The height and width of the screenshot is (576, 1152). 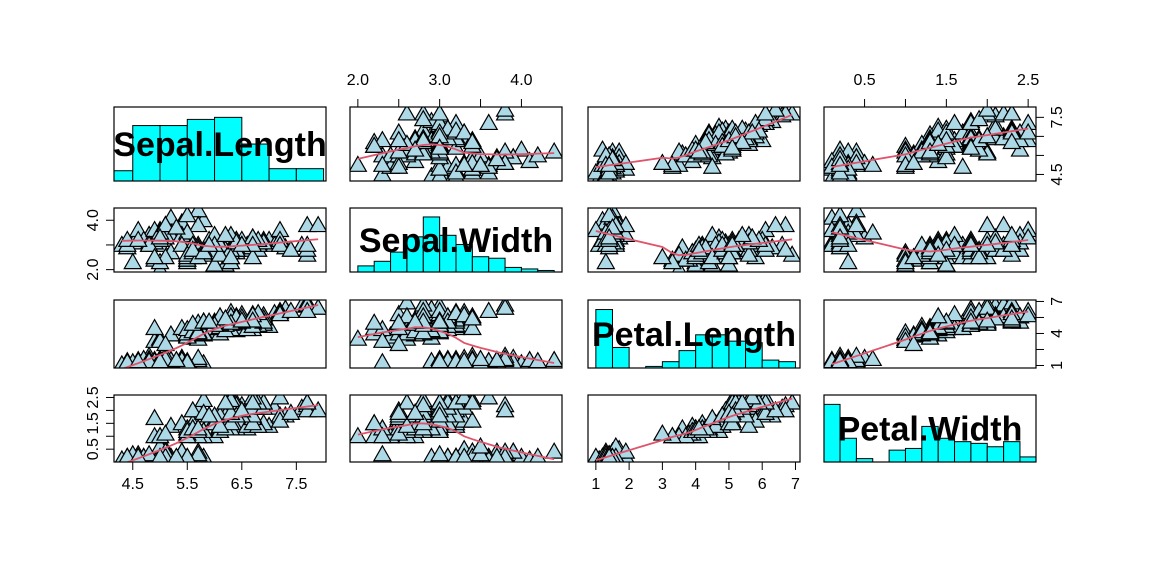 I want to click on tick-label: 2.5, so click(x=93, y=397).